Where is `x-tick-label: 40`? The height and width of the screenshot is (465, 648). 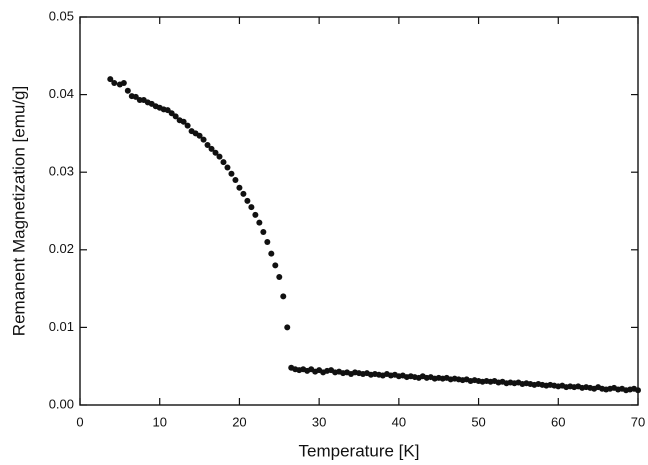 x-tick-label: 40 is located at coordinates (399, 421).